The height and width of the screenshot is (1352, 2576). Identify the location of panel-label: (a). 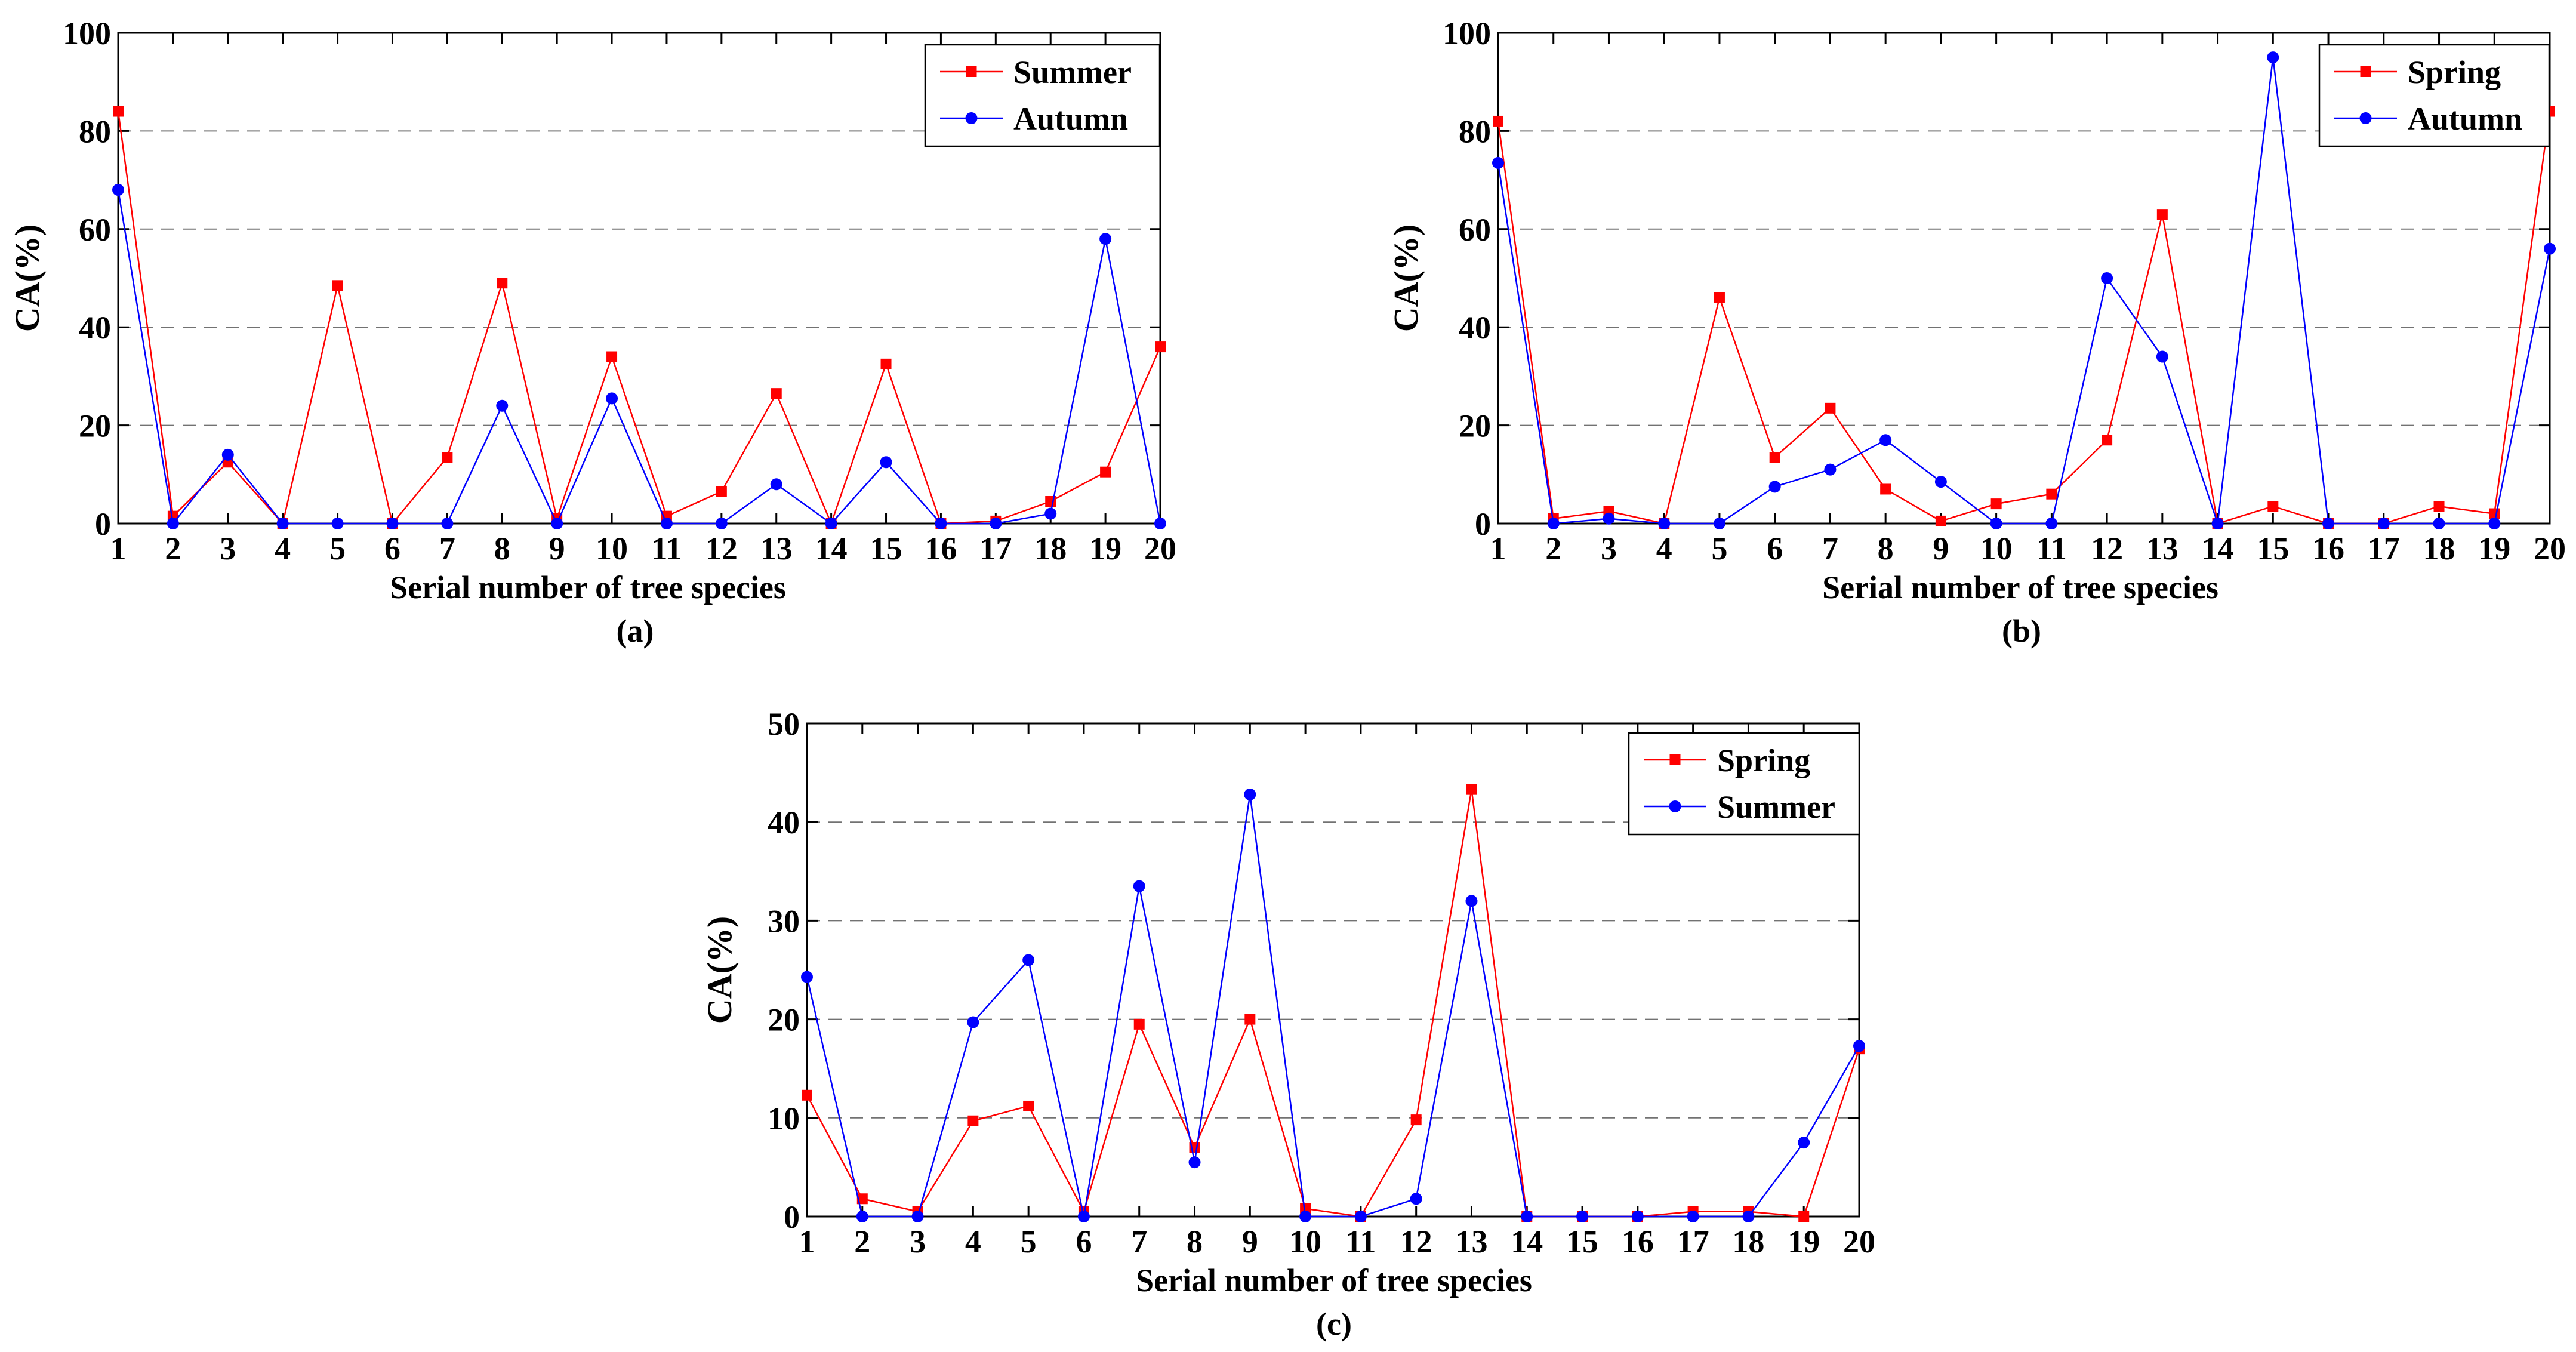
(635, 631).